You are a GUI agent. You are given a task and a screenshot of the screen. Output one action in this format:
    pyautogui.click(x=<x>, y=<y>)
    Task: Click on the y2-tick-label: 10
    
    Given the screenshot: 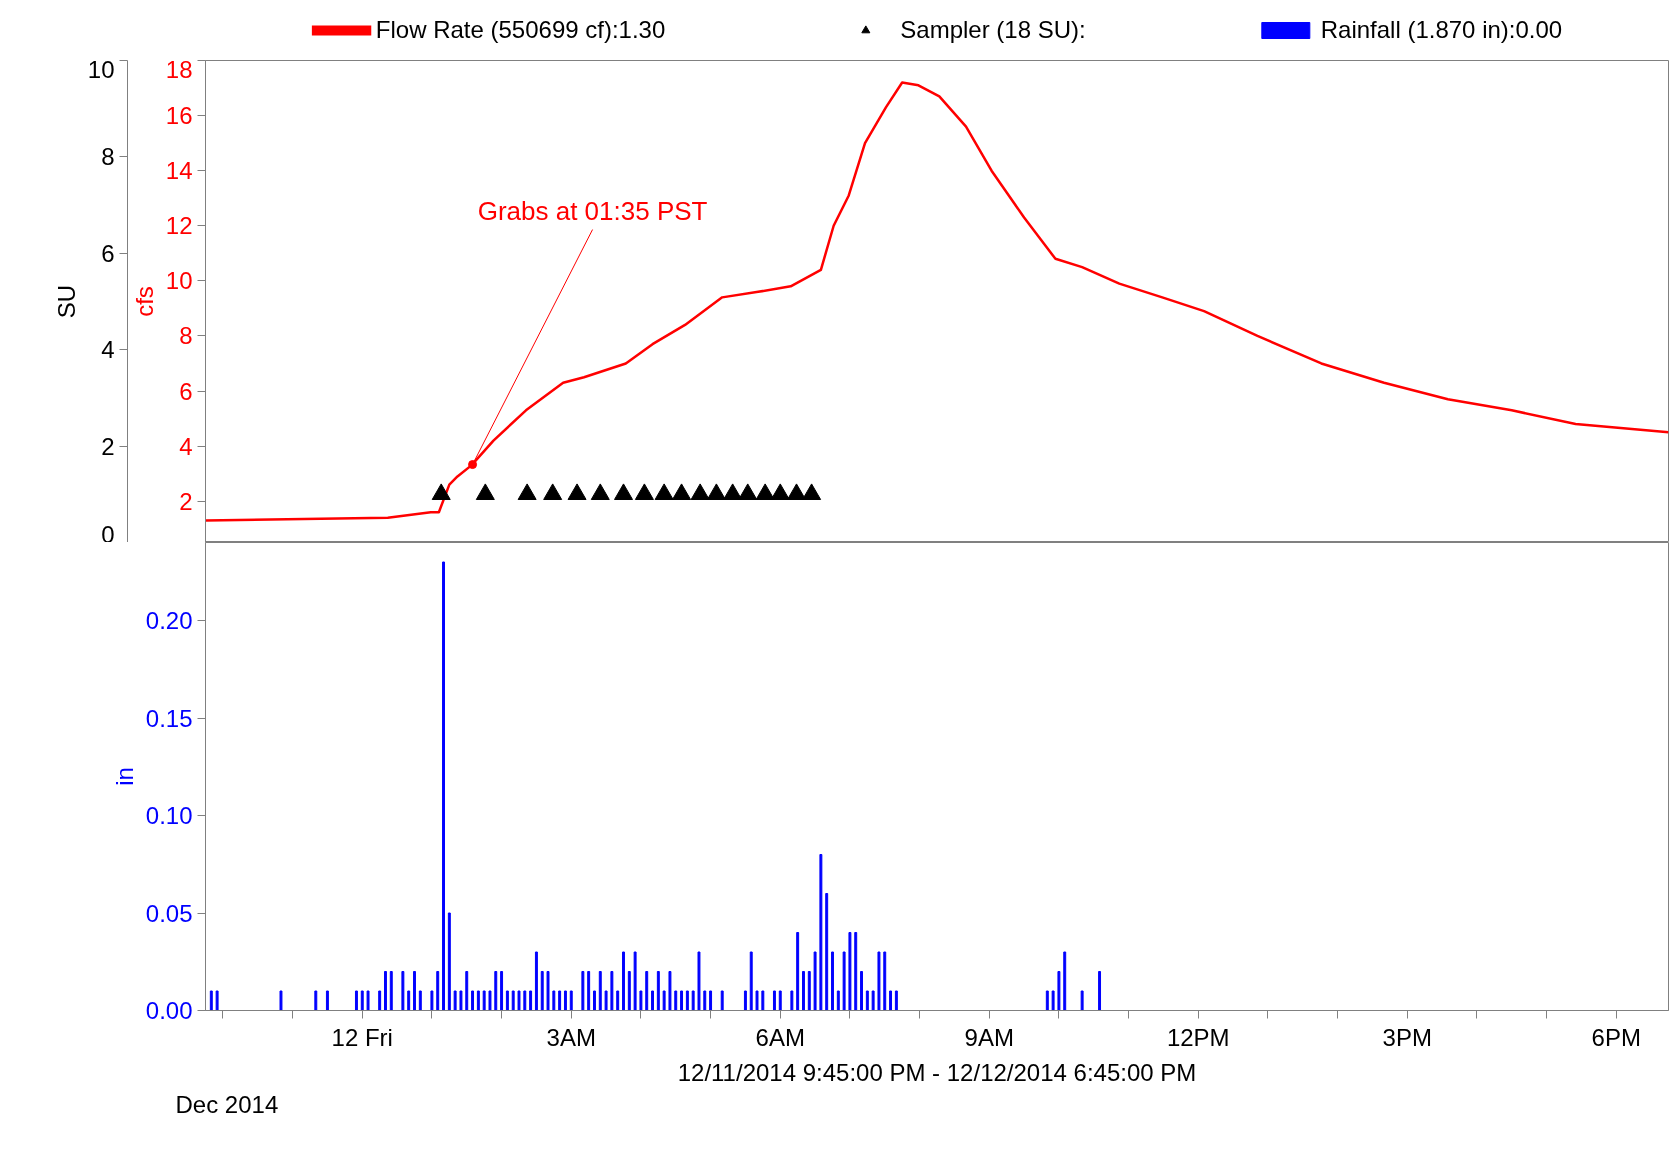 What is the action you would take?
    pyautogui.click(x=101, y=69)
    